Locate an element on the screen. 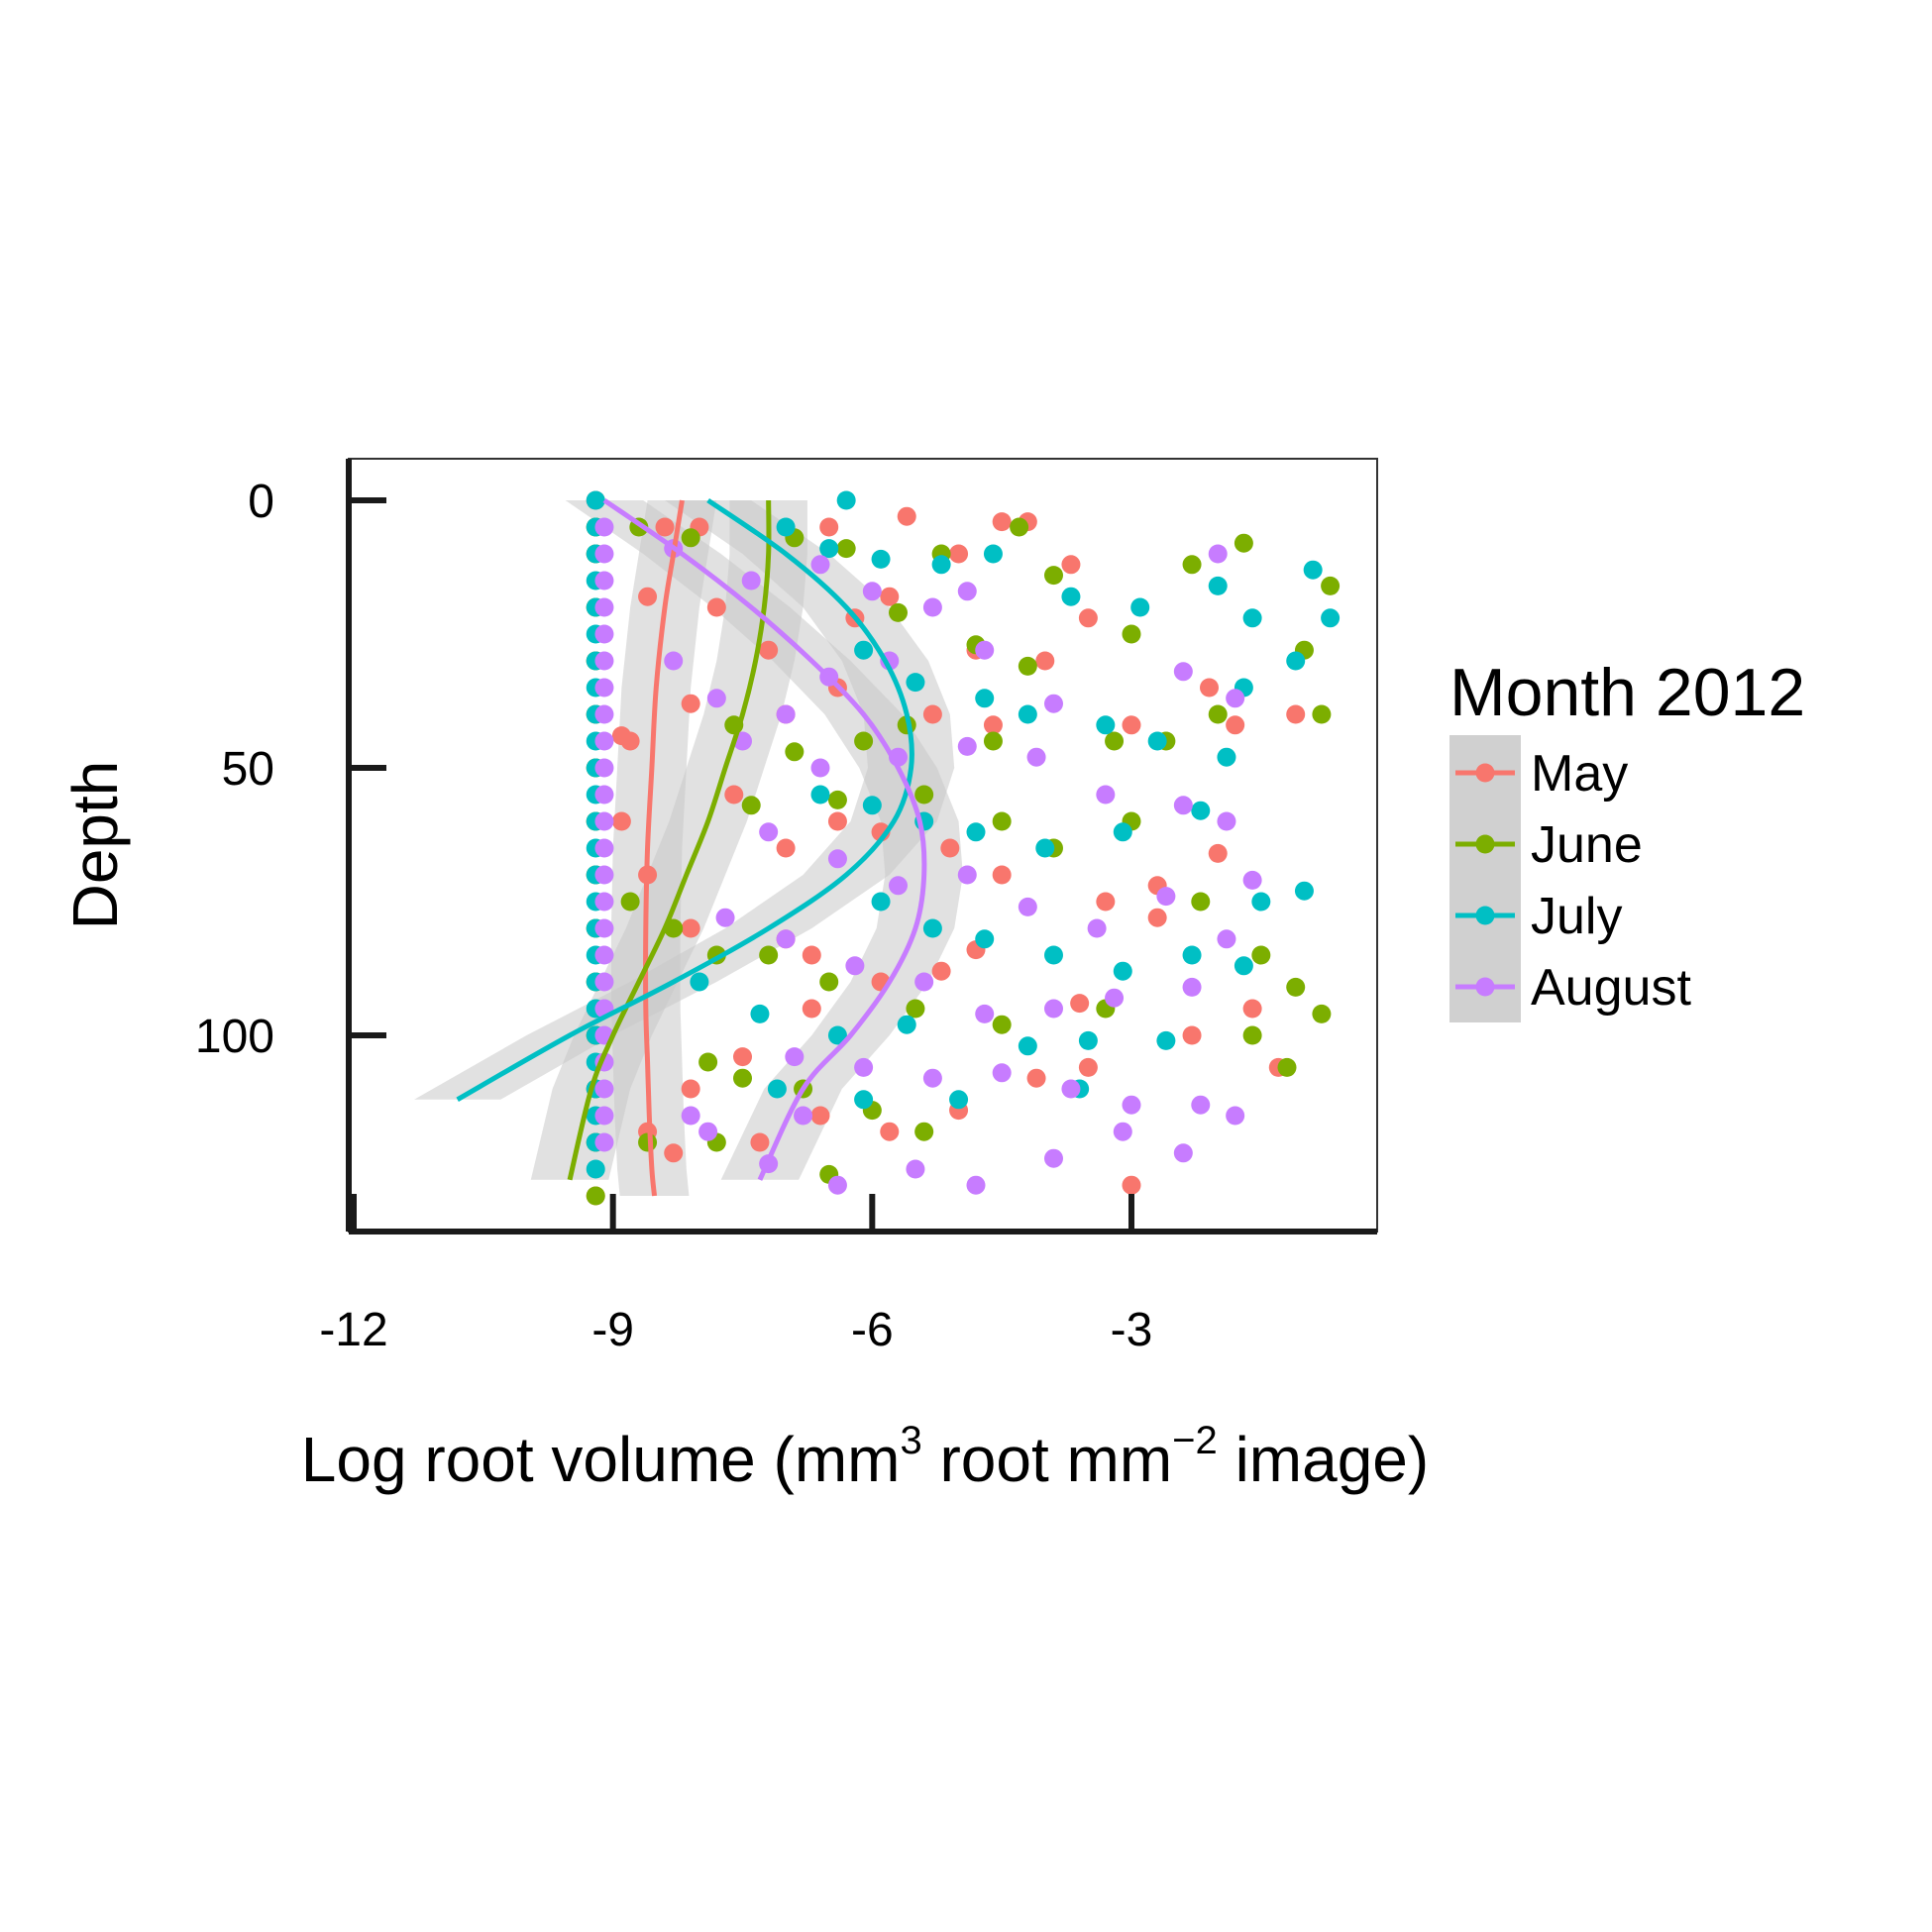 Image resolution: width=1932 pixels, height=1932 pixels. x-axis-title: Log root volume (mm3 root mm−2 image) is located at coordinates (865, 1457).